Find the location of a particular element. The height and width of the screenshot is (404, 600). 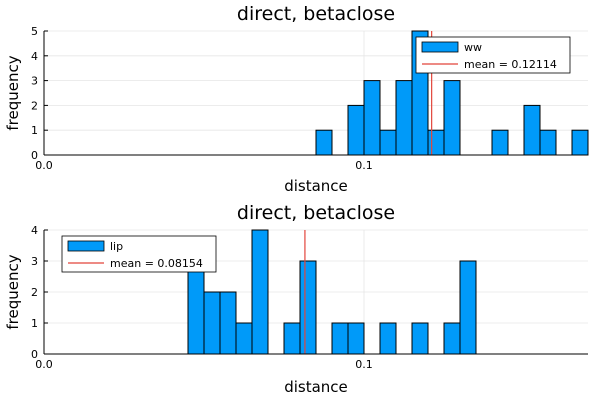

y-tick-label: 5 is located at coordinates (34, 31).